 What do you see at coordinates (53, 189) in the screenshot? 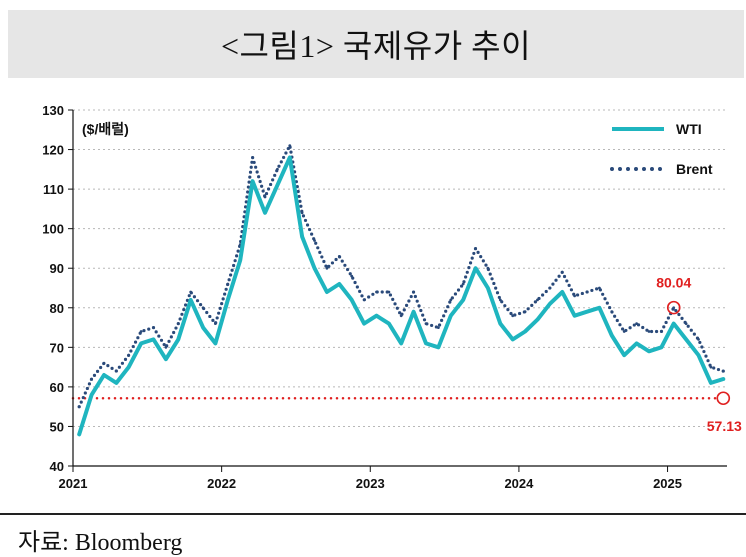
I see `y-tick-label-110: 110` at bounding box center [53, 189].